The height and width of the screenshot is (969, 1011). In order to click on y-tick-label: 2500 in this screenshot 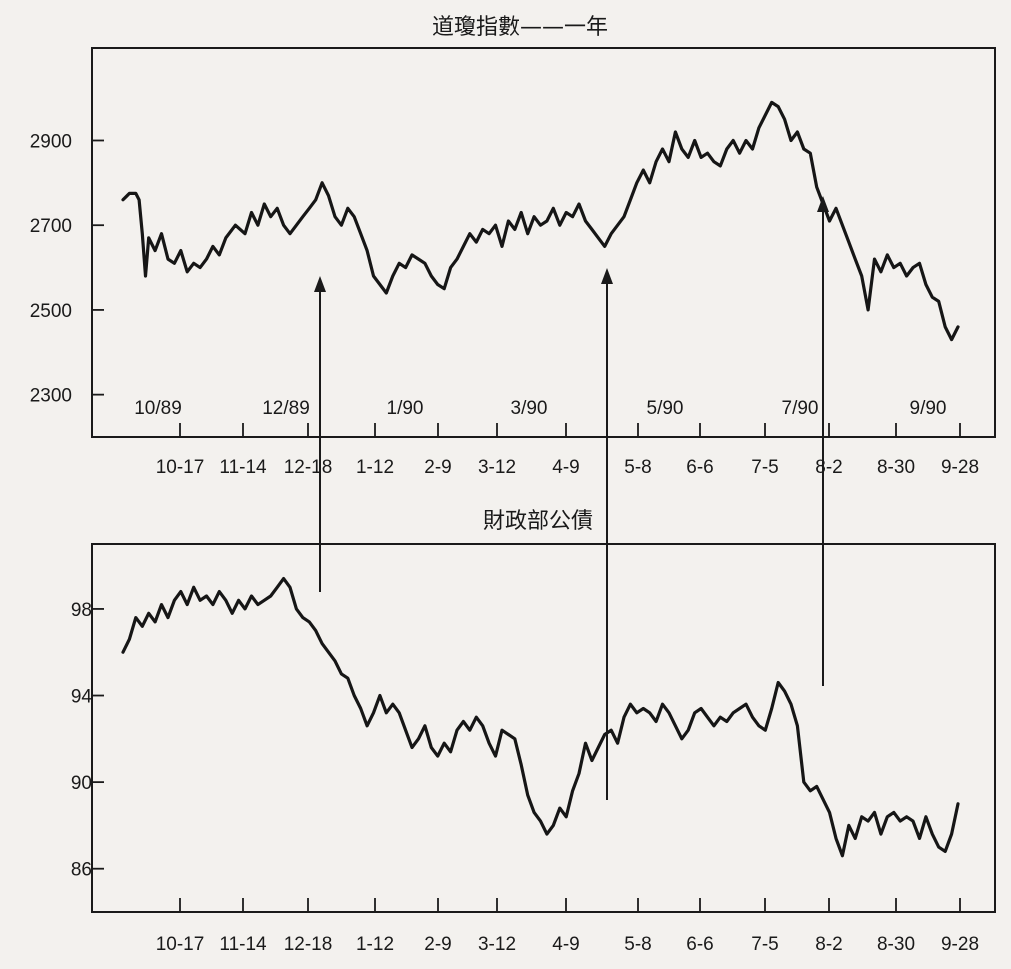, I will do `click(51, 311)`.